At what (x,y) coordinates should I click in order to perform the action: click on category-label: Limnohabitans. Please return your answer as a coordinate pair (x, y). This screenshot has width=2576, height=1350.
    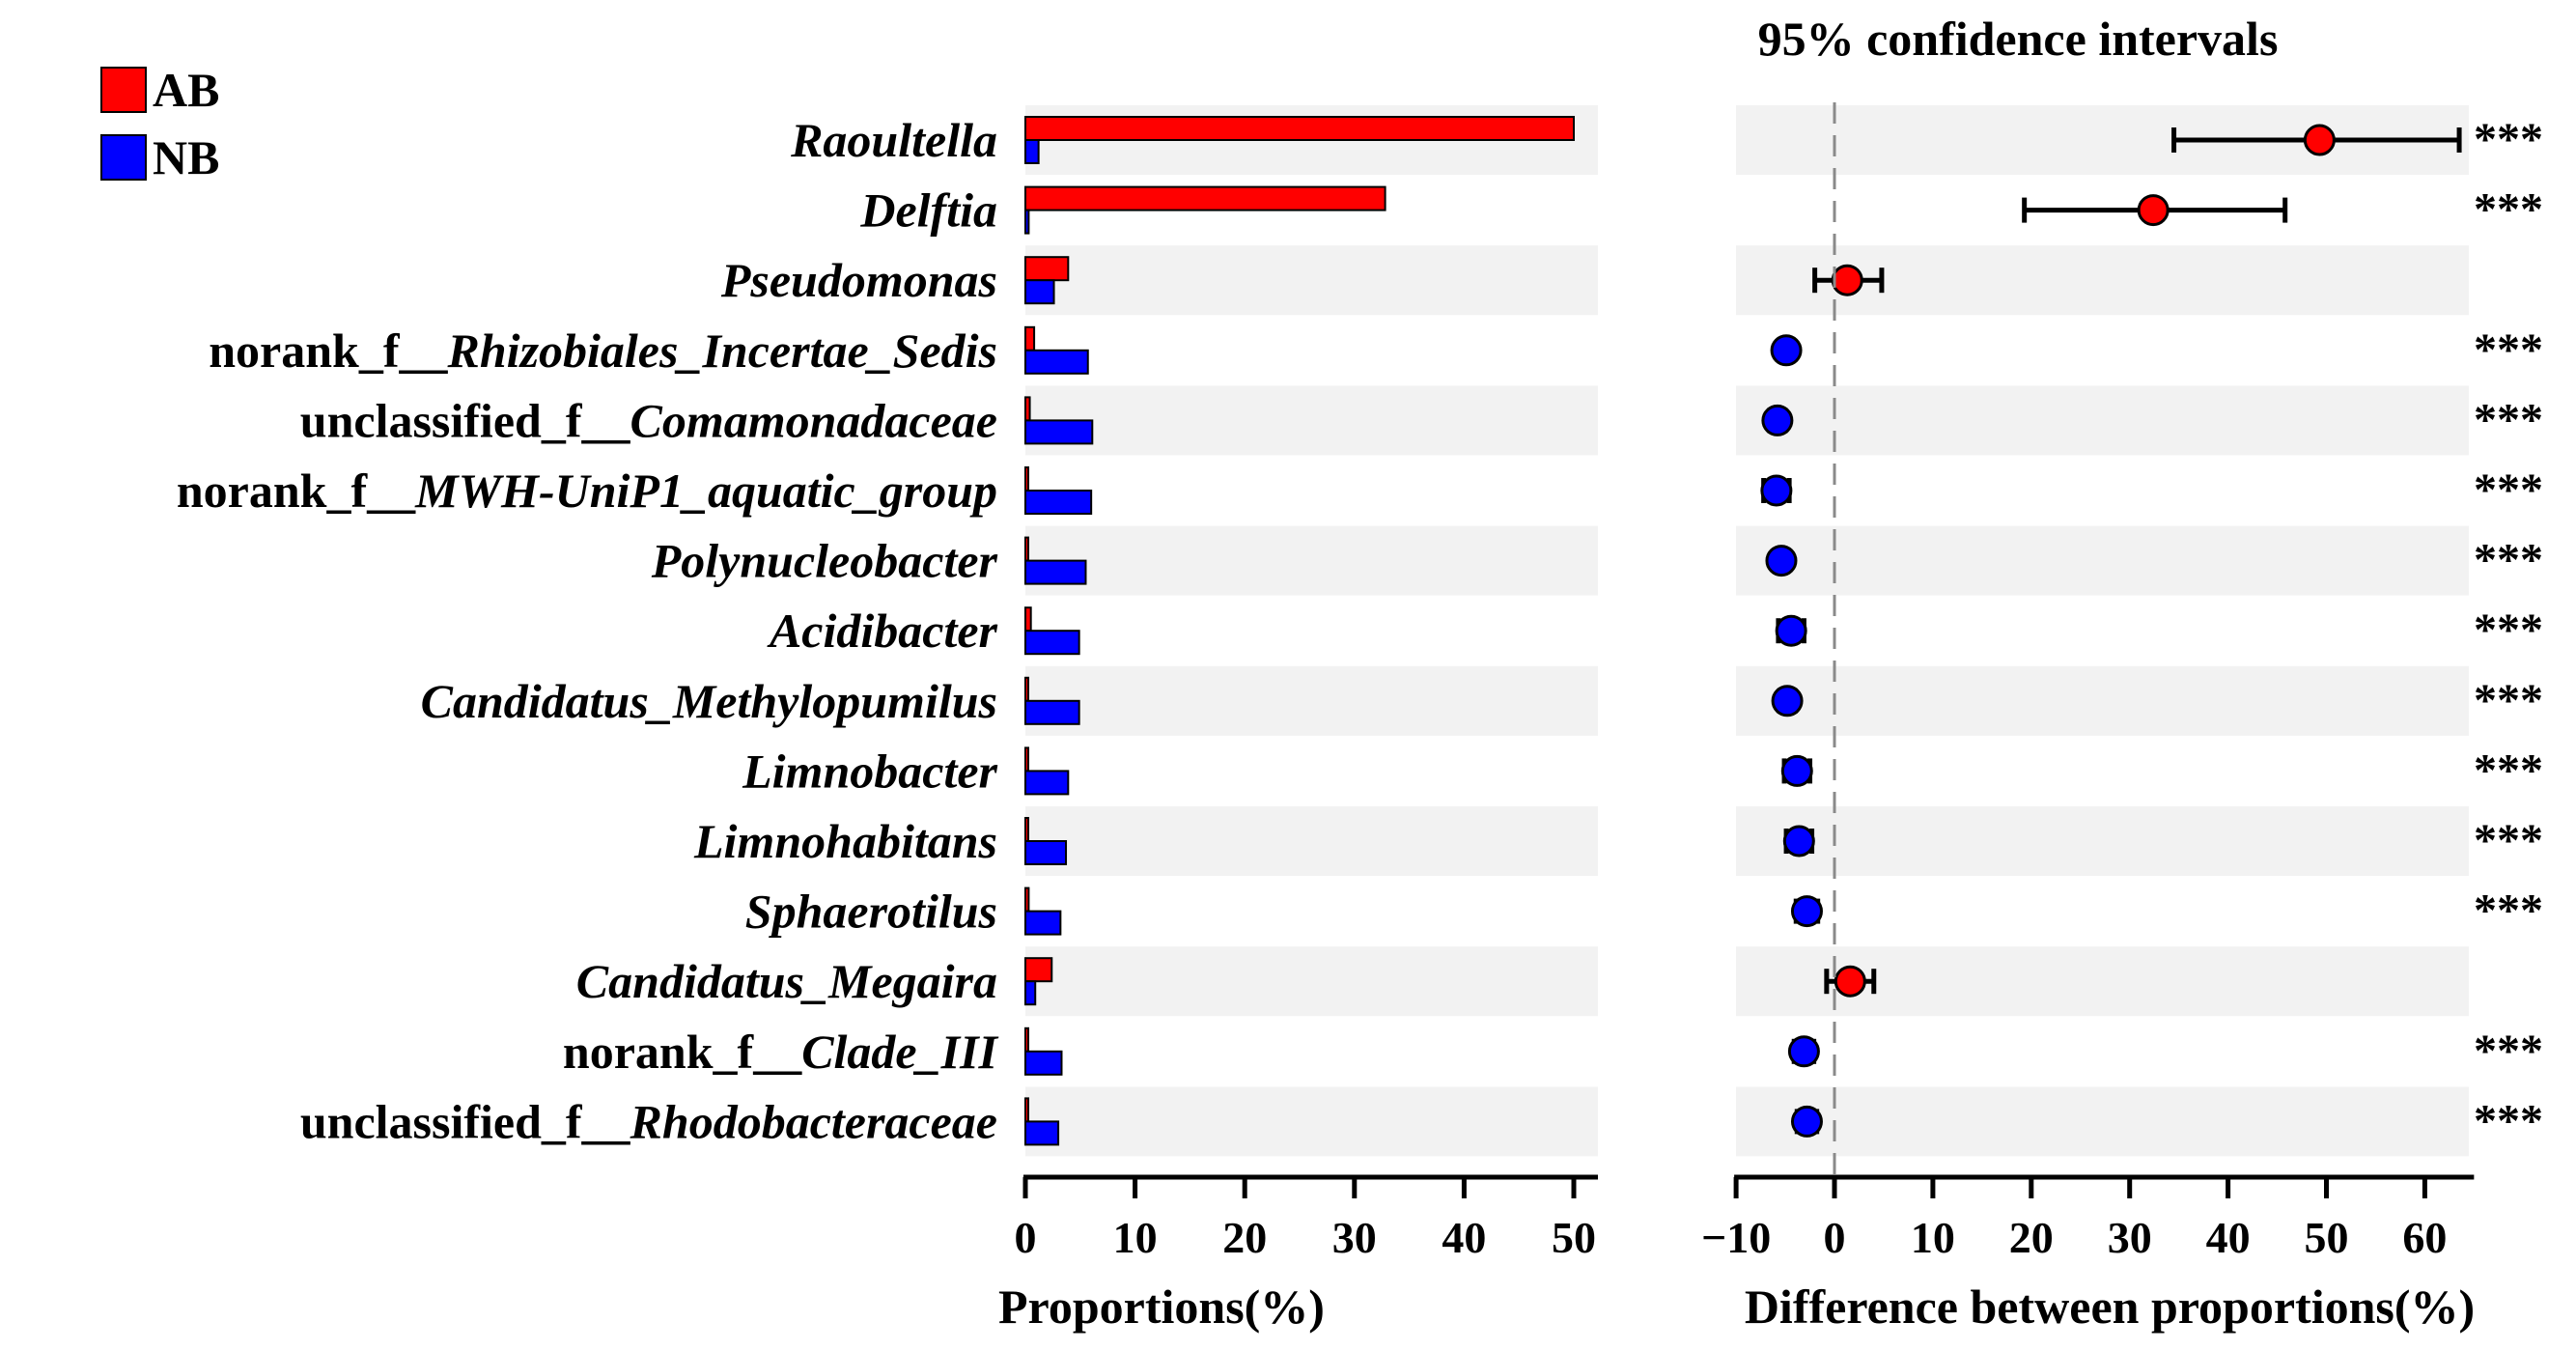
    Looking at the image, I should click on (845, 841).